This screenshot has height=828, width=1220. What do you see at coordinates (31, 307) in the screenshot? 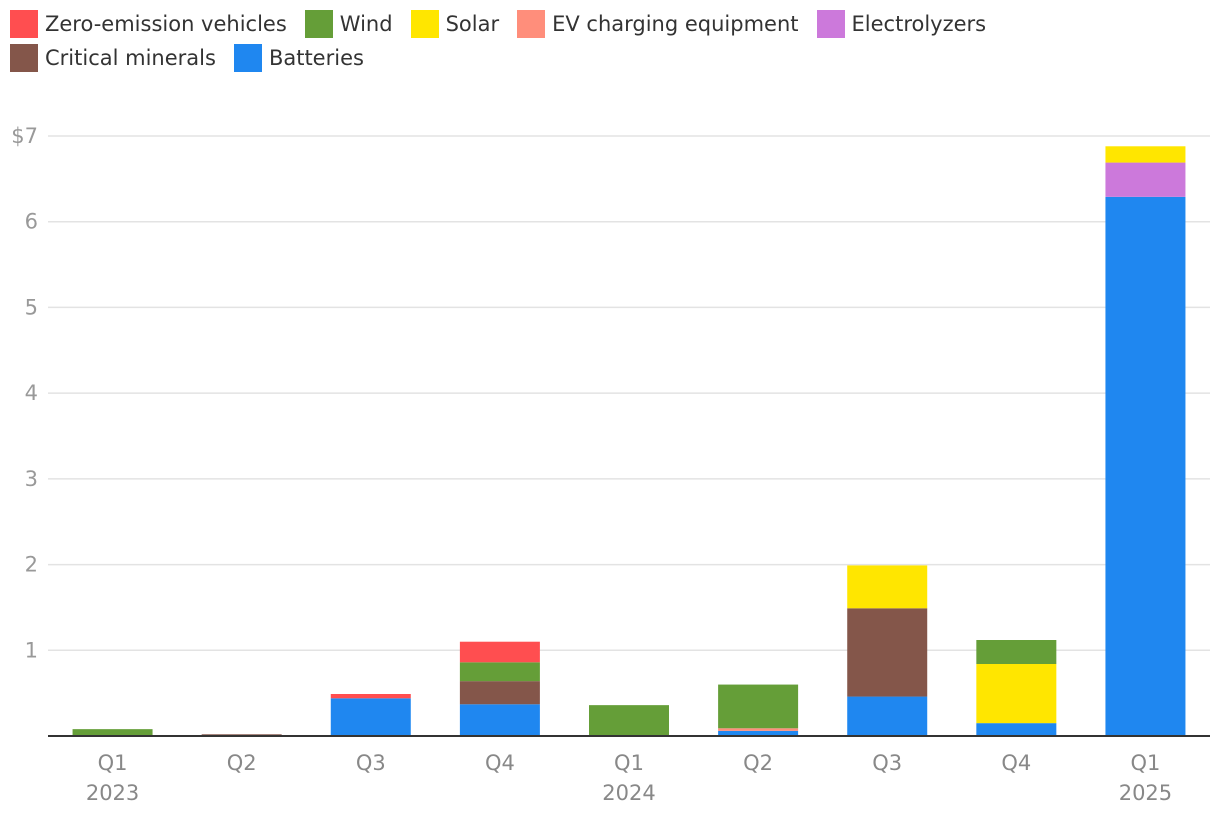
I see `y-tick-label: 5` at bounding box center [31, 307].